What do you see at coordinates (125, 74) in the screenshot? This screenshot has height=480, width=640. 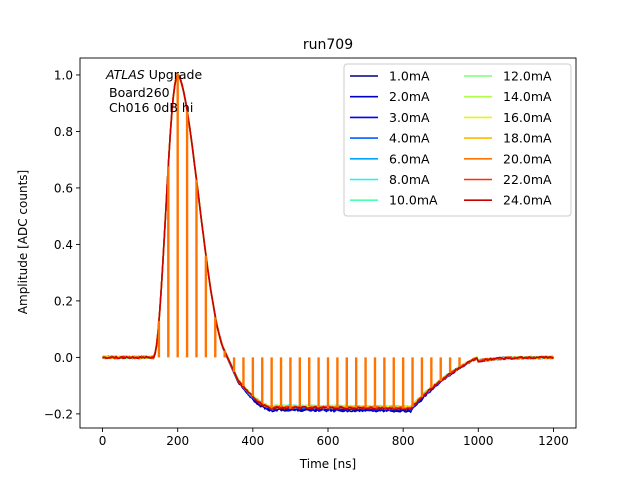 I see `annotation-atlas: ATLAS` at bounding box center [125, 74].